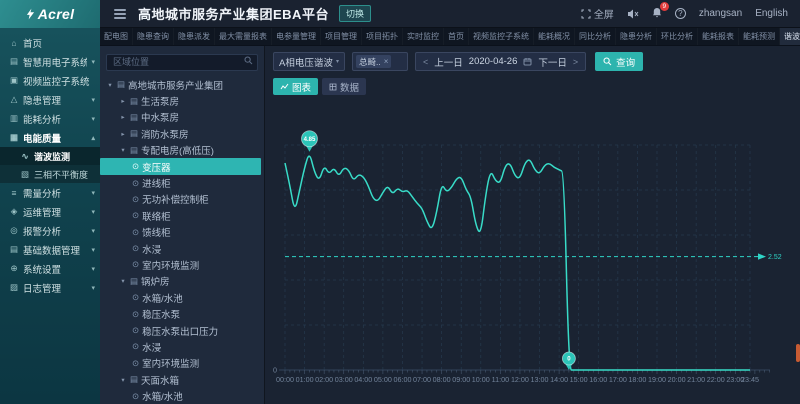 This screenshot has width=800, height=404. I want to click on tree-node: ⊙ 变压器, so click(180, 166).